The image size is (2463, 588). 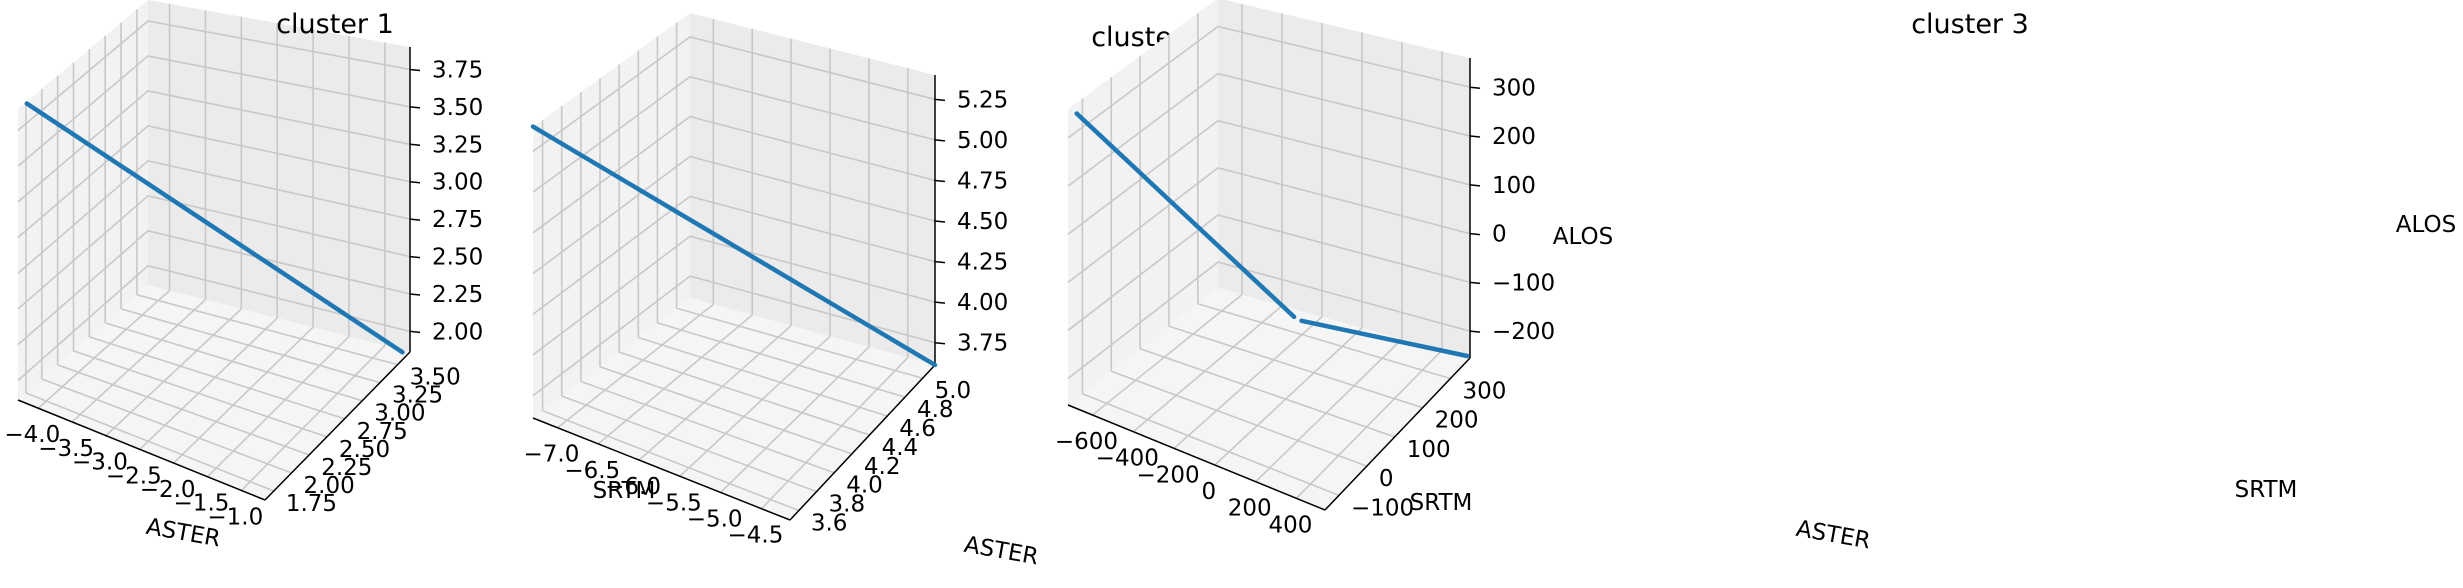 What do you see at coordinates (364, 450) in the screenshot?
I see `y-tick-label: 2.50` at bounding box center [364, 450].